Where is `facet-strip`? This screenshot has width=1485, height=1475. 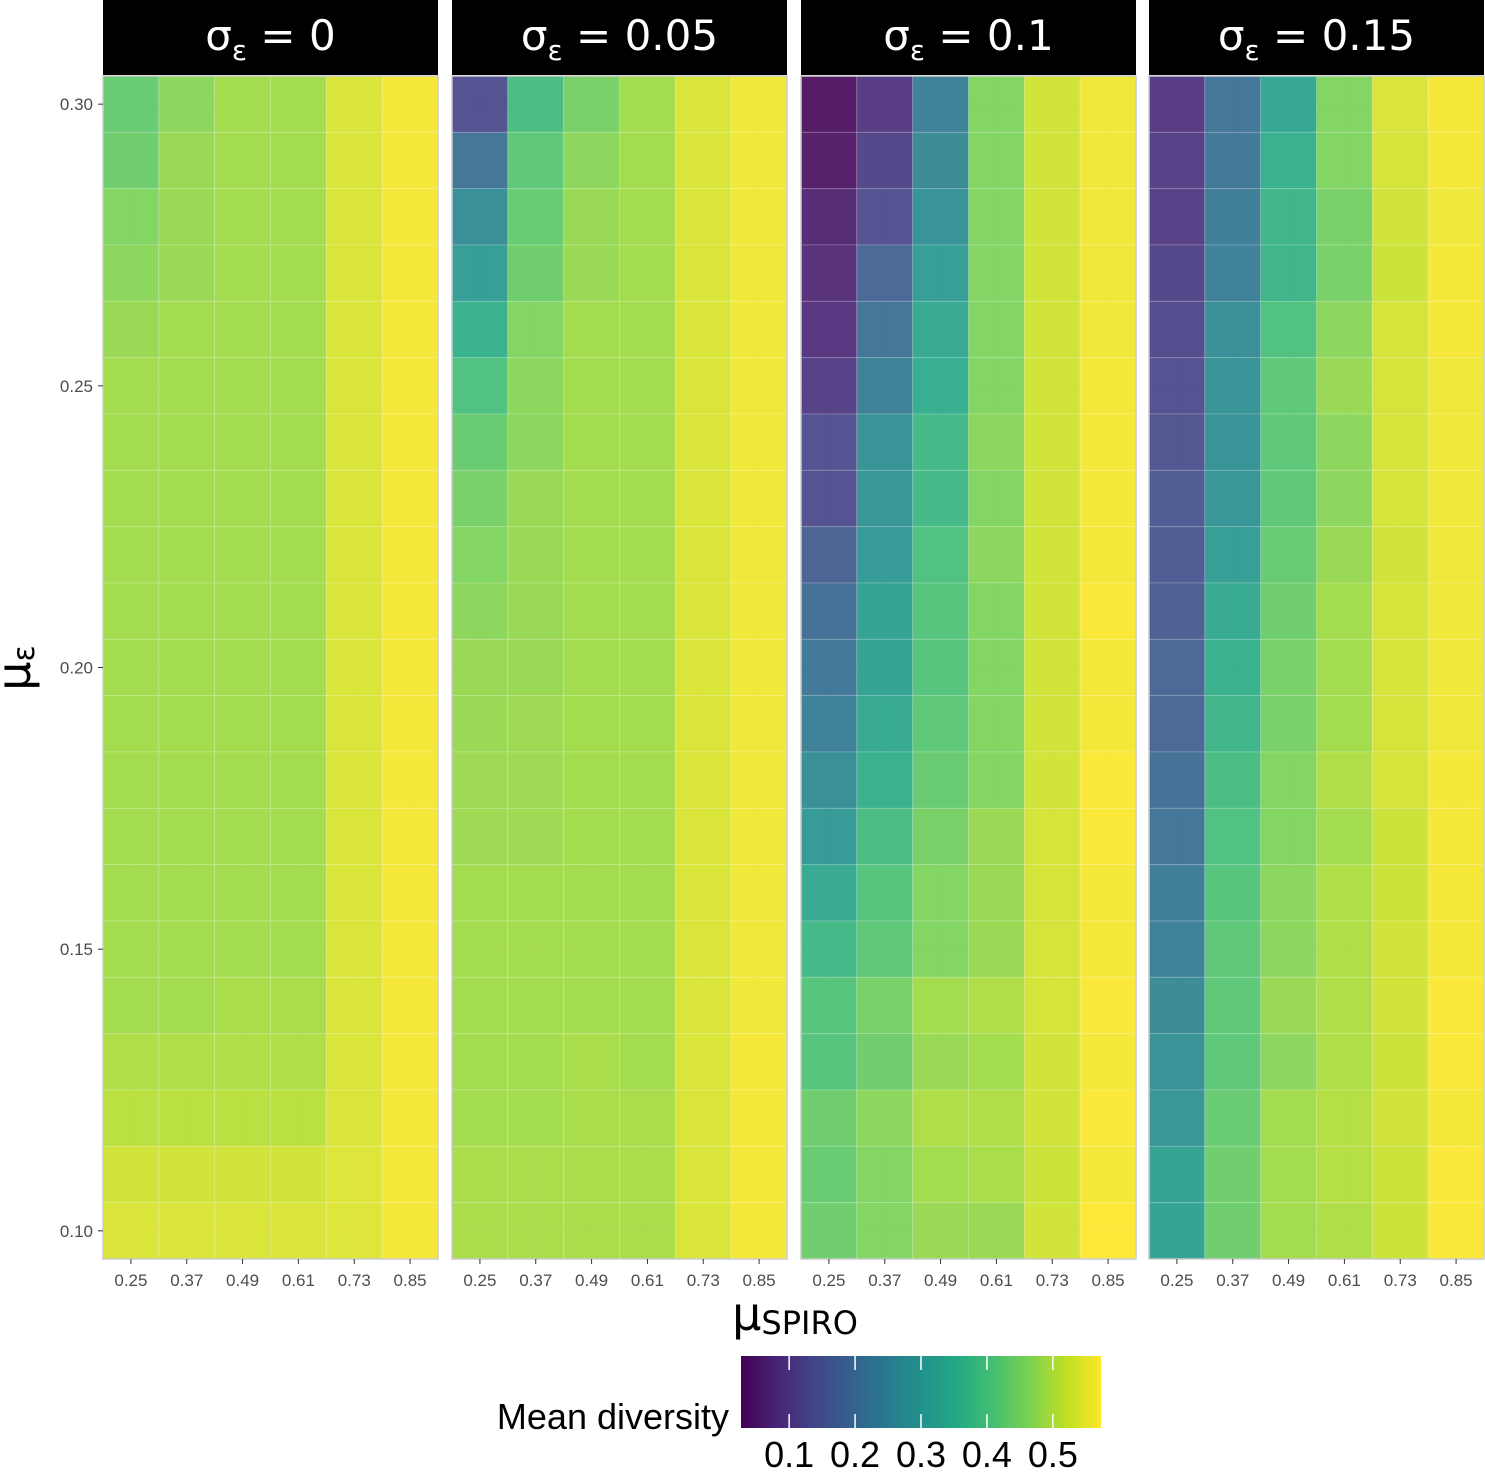
facet-strip is located at coordinates (619, 37).